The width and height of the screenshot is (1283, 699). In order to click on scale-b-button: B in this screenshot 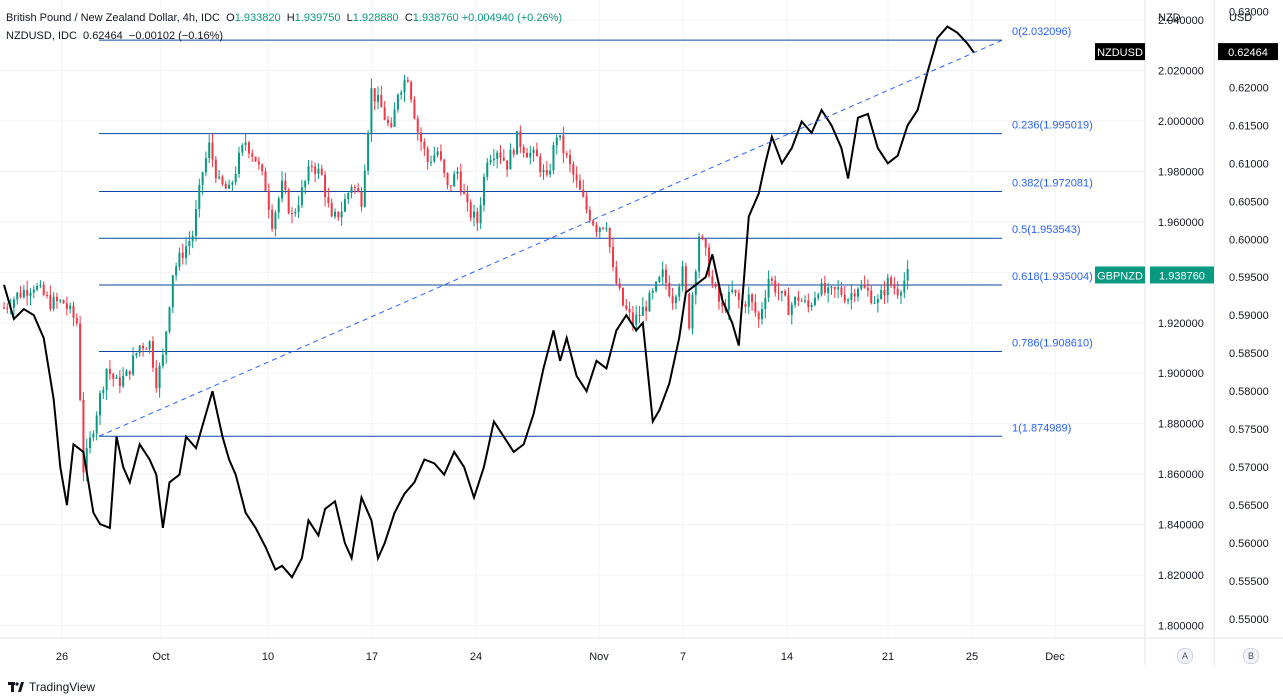, I will do `click(1251, 656)`.